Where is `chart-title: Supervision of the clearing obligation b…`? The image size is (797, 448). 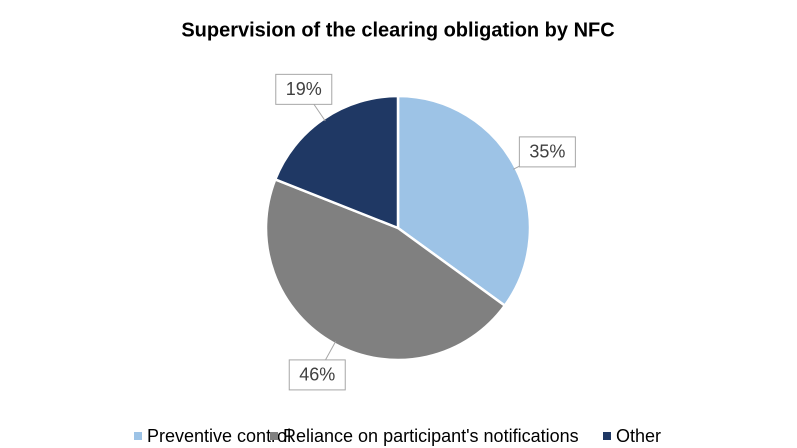
chart-title: Supervision of the clearing obligation b… is located at coordinates (397, 30).